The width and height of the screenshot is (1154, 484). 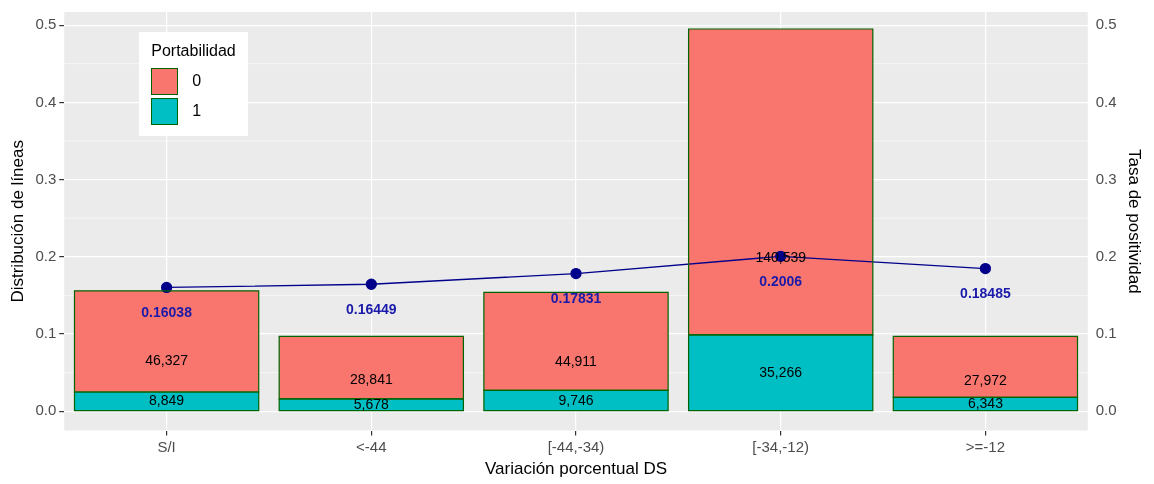 What do you see at coordinates (371, 378) in the screenshot?
I see `annotation: 28,841` at bounding box center [371, 378].